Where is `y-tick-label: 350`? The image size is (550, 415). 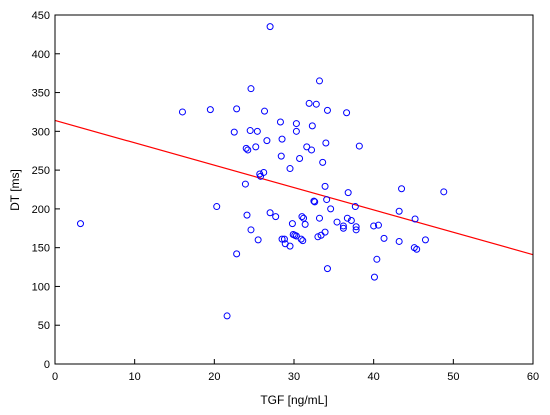
y-tick-label: 350 is located at coordinates (41, 94).